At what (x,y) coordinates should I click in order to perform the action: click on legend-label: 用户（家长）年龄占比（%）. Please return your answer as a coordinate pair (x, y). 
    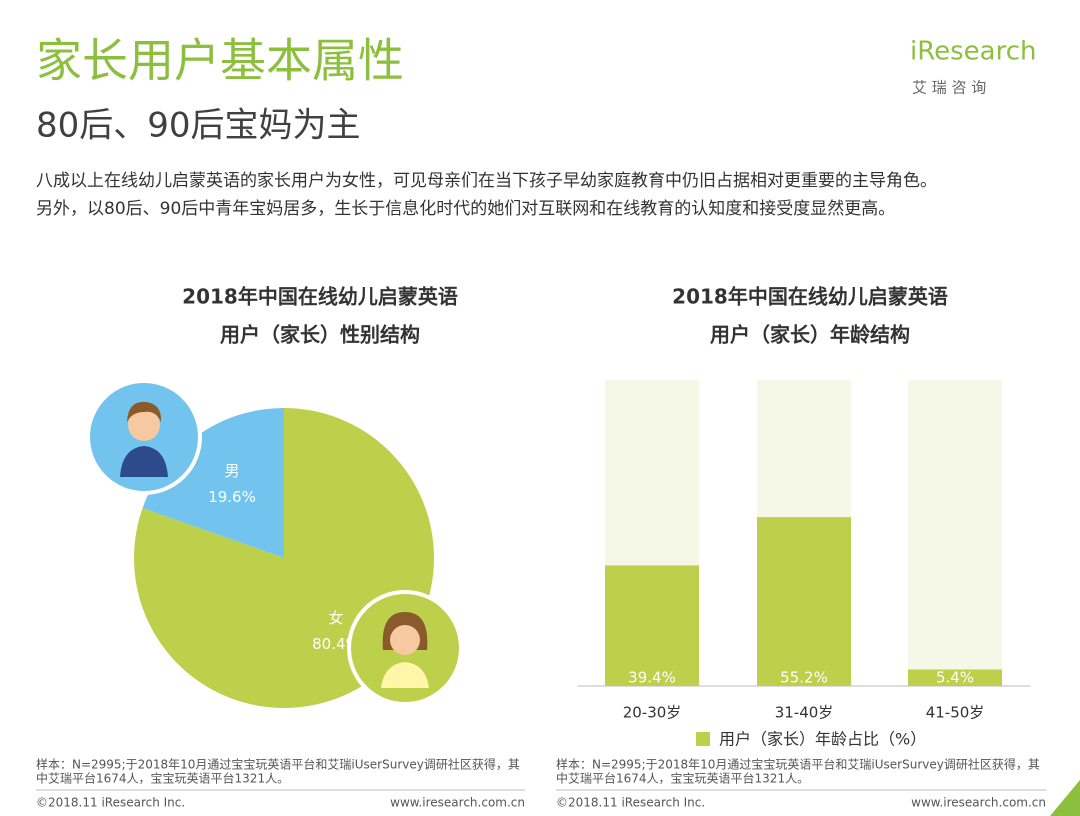
    Looking at the image, I should click on (822, 739).